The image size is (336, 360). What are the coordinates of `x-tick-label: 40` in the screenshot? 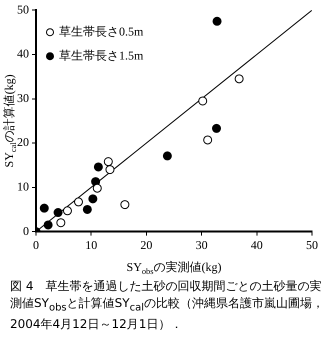 It's located at (256, 245).